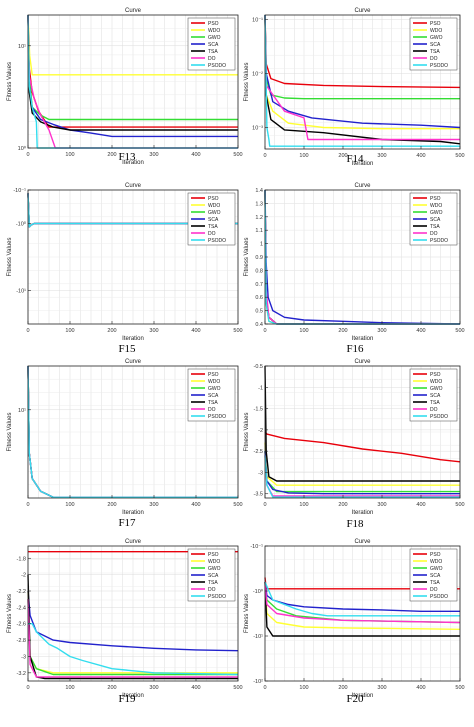 The width and height of the screenshot is (474, 727). I want to click on y-tick-label: -1.8, so click(21, 559).